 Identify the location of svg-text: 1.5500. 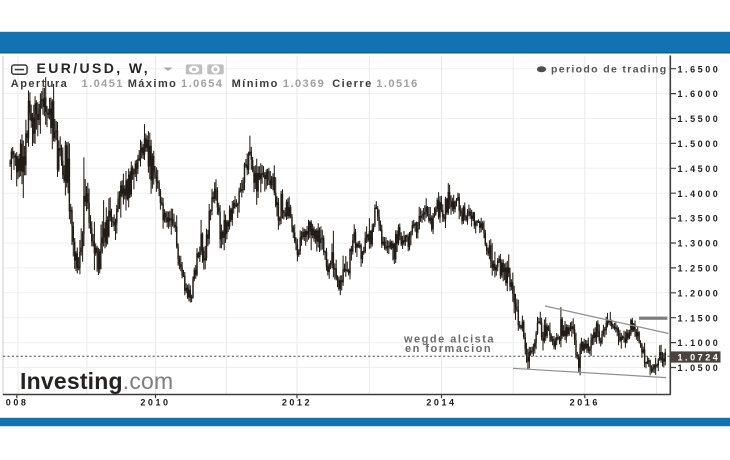
(699, 119).